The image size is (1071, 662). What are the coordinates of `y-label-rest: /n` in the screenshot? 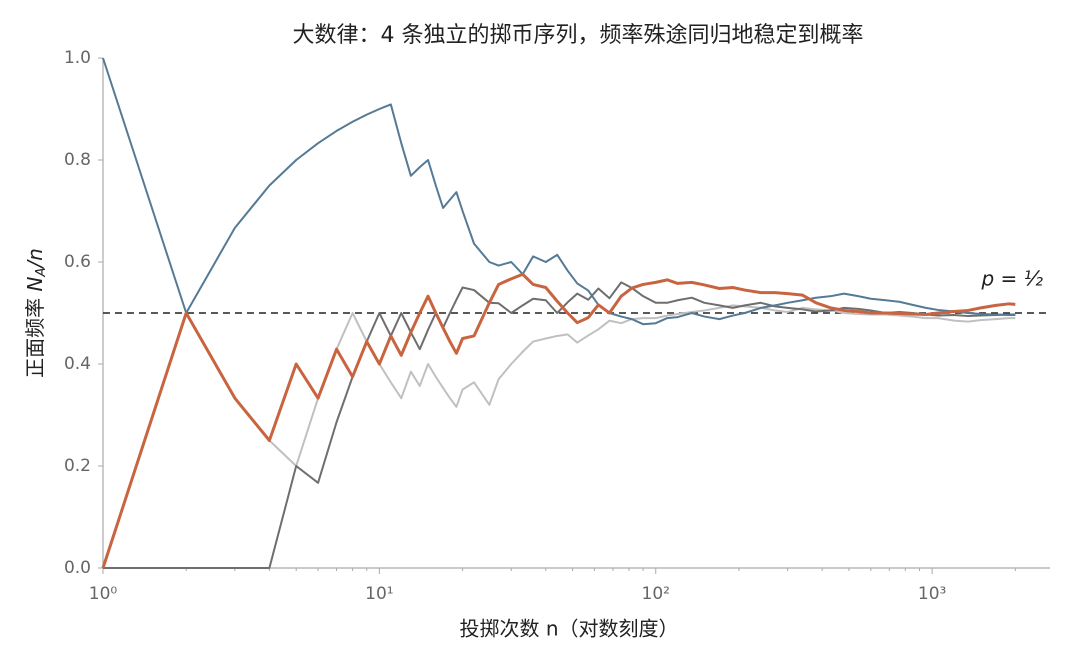 It's located at (35, 258).